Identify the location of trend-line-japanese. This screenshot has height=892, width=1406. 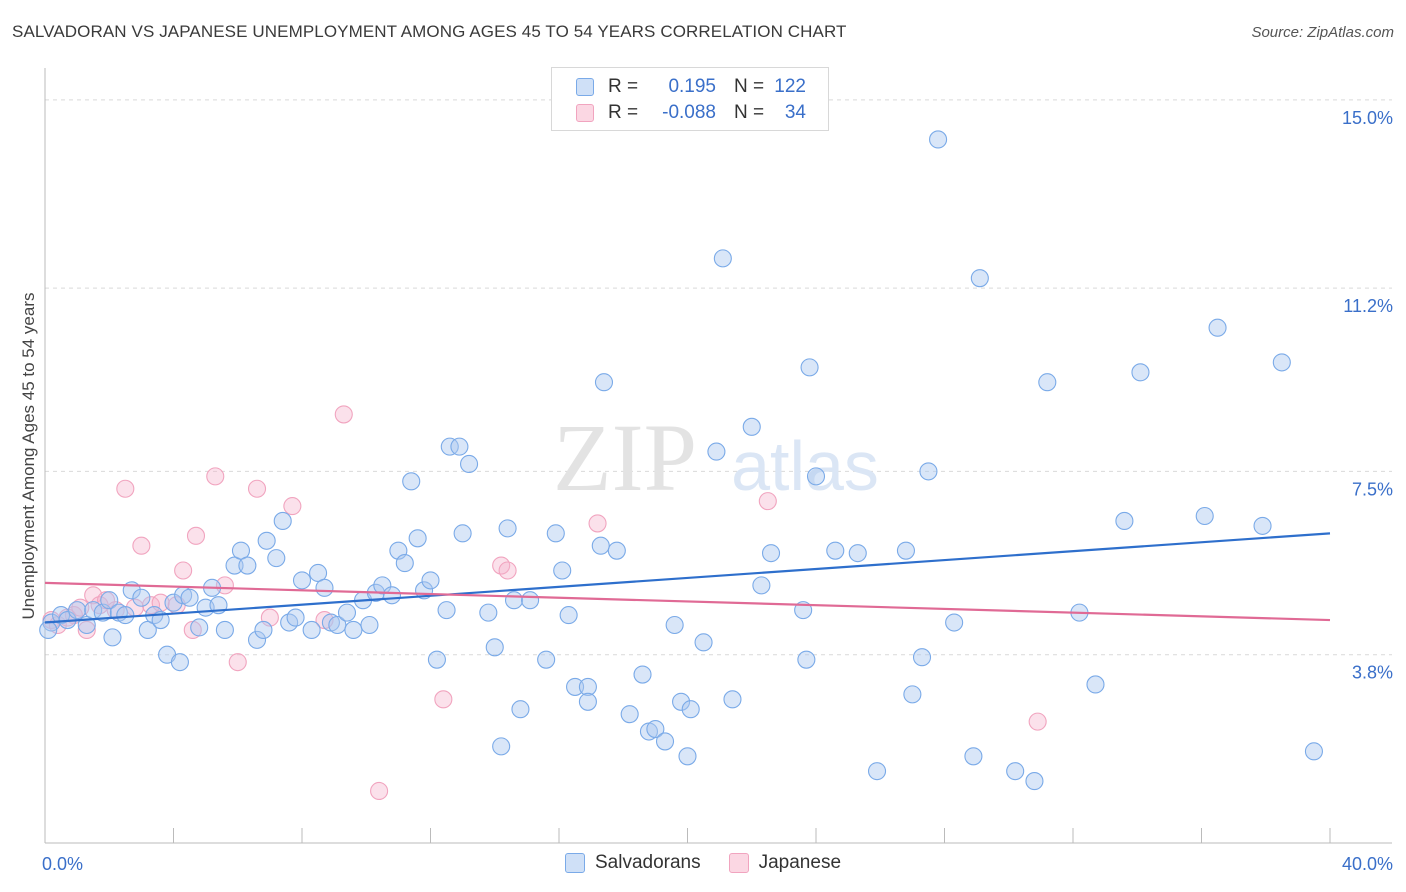
(687, 601).